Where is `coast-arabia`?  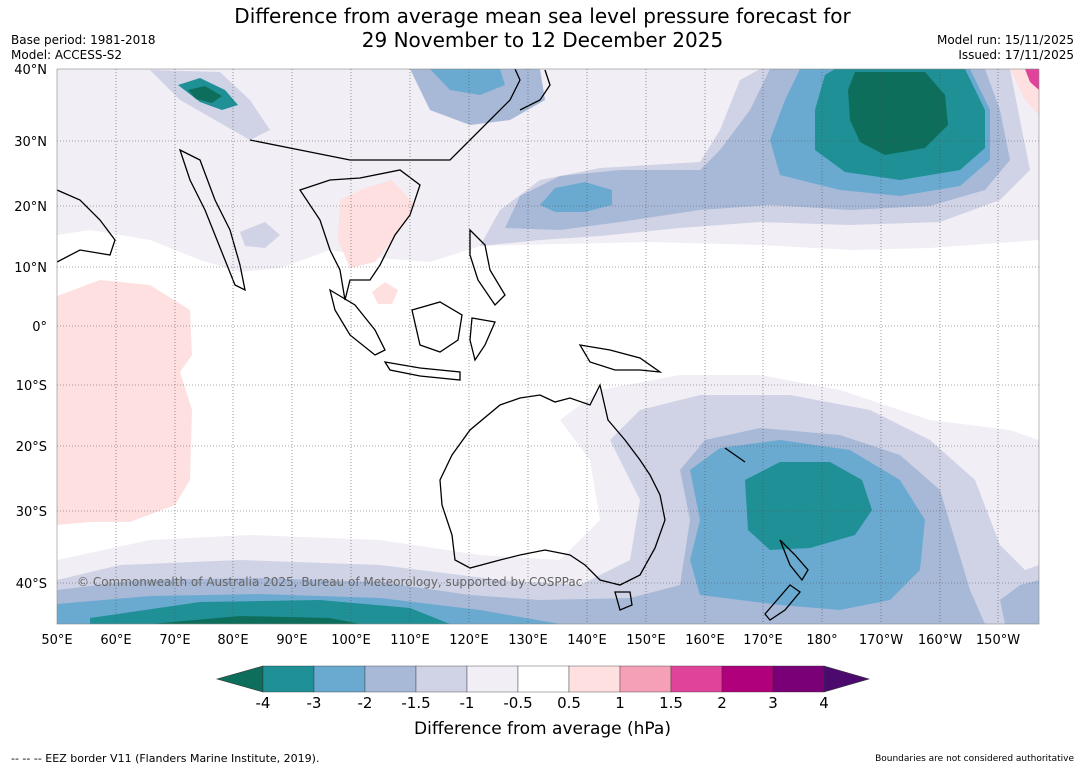 coast-arabia is located at coordinates (86, 226).